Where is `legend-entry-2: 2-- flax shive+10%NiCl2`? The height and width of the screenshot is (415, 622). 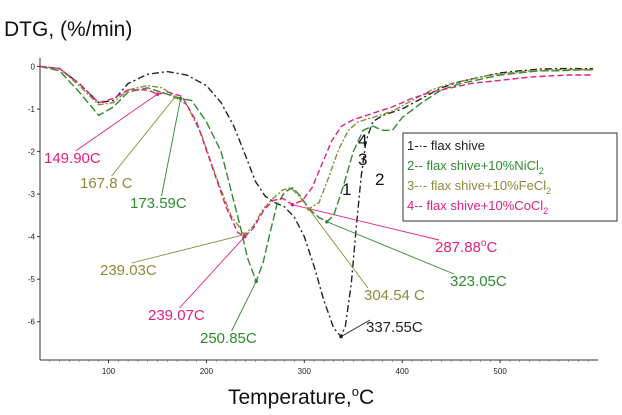
legend-entry-2: 2-- flax shive+10%NiCl2 is located at coordinates (475, 167).